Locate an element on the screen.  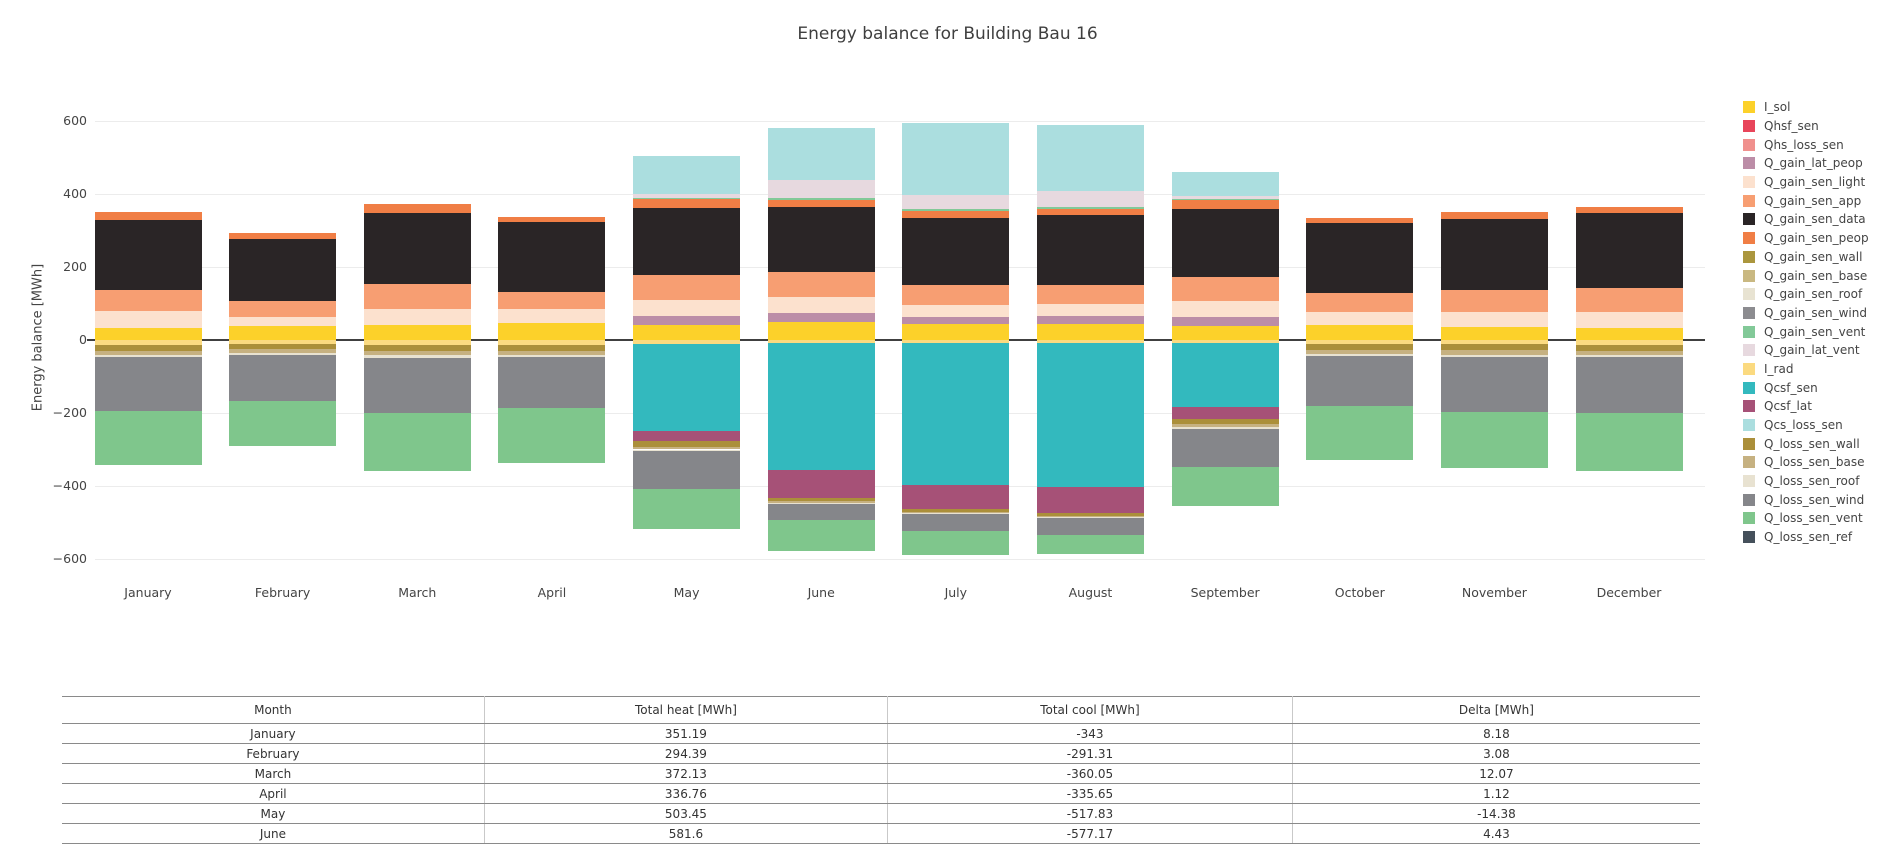
legend-item-Q_gain_lat_peop: Q_gain_lat_peop is located at coordinates (1806, 163).